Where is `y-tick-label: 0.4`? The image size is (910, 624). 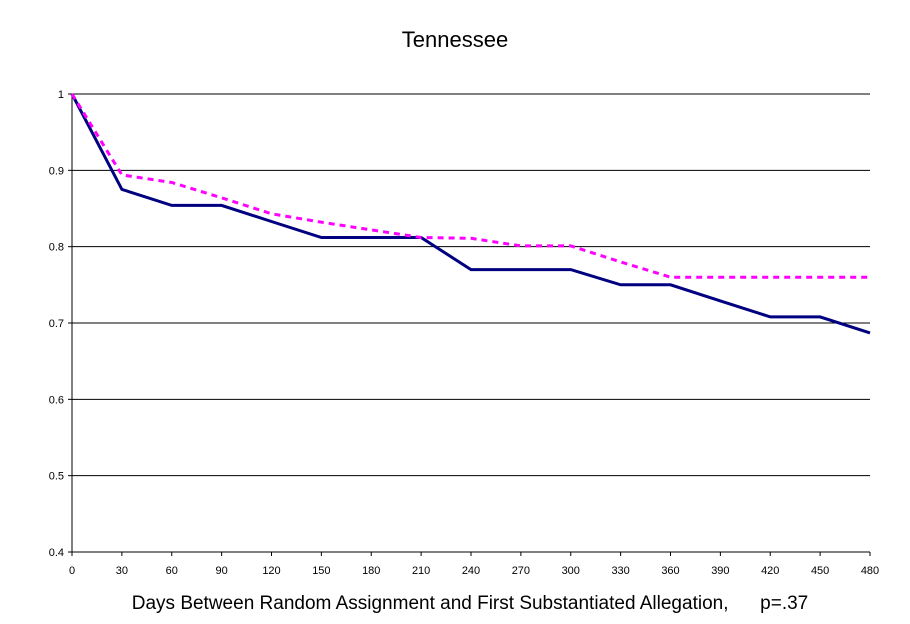 y-tick-label: 0.4 is located at coordinates (56, 553).